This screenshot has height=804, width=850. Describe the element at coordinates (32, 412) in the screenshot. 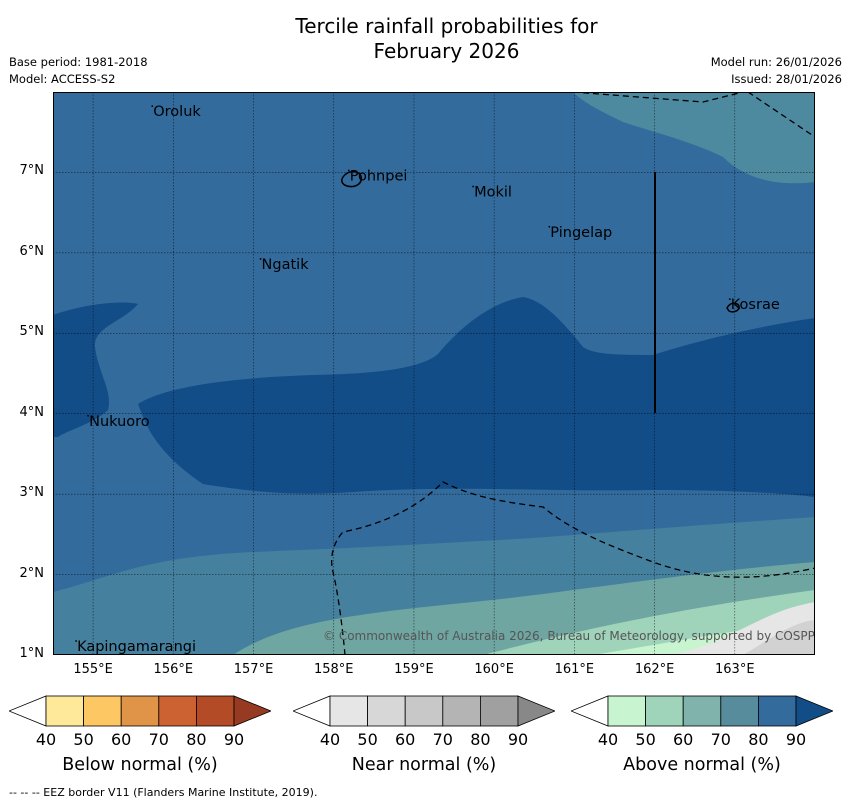

I see `lat-tick-label: 4°N` at that location.